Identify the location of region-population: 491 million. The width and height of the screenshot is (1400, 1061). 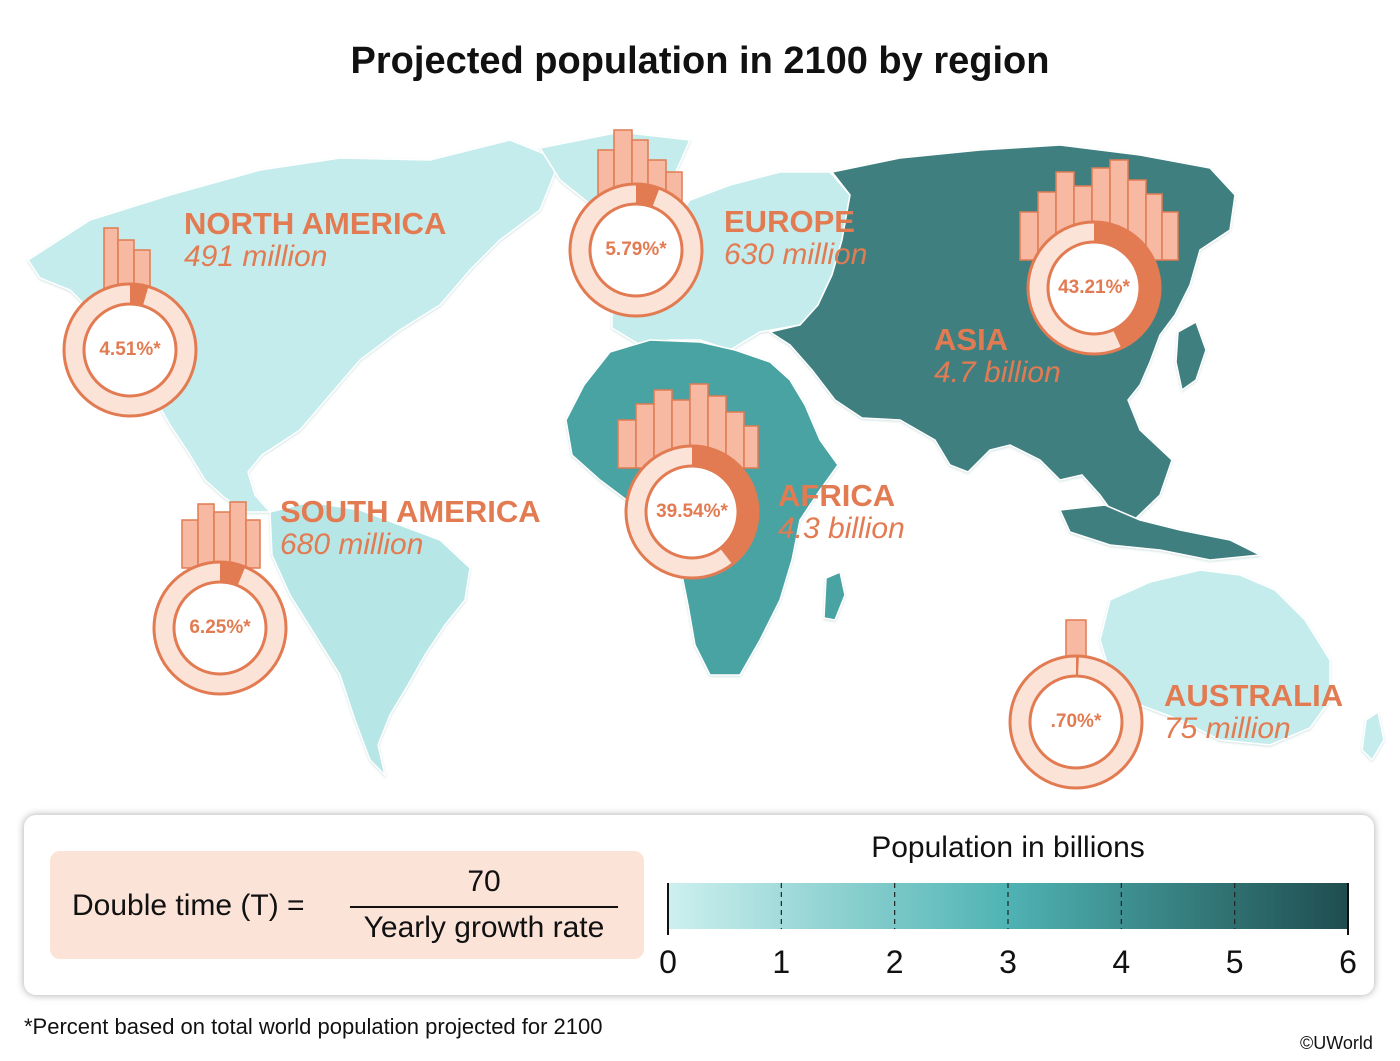
(256, 256).